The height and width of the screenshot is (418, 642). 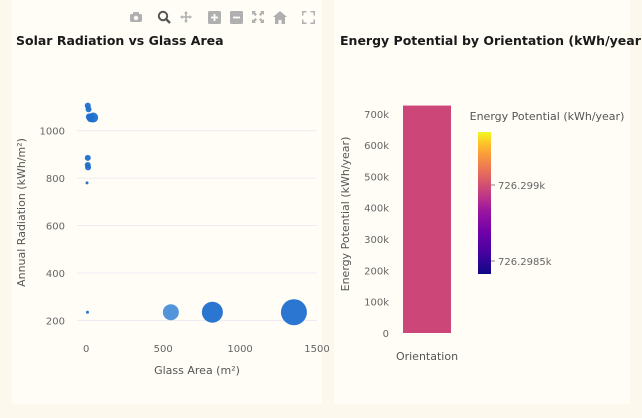 I want to click on zoom-out-icon, so click(x=236, y=17).